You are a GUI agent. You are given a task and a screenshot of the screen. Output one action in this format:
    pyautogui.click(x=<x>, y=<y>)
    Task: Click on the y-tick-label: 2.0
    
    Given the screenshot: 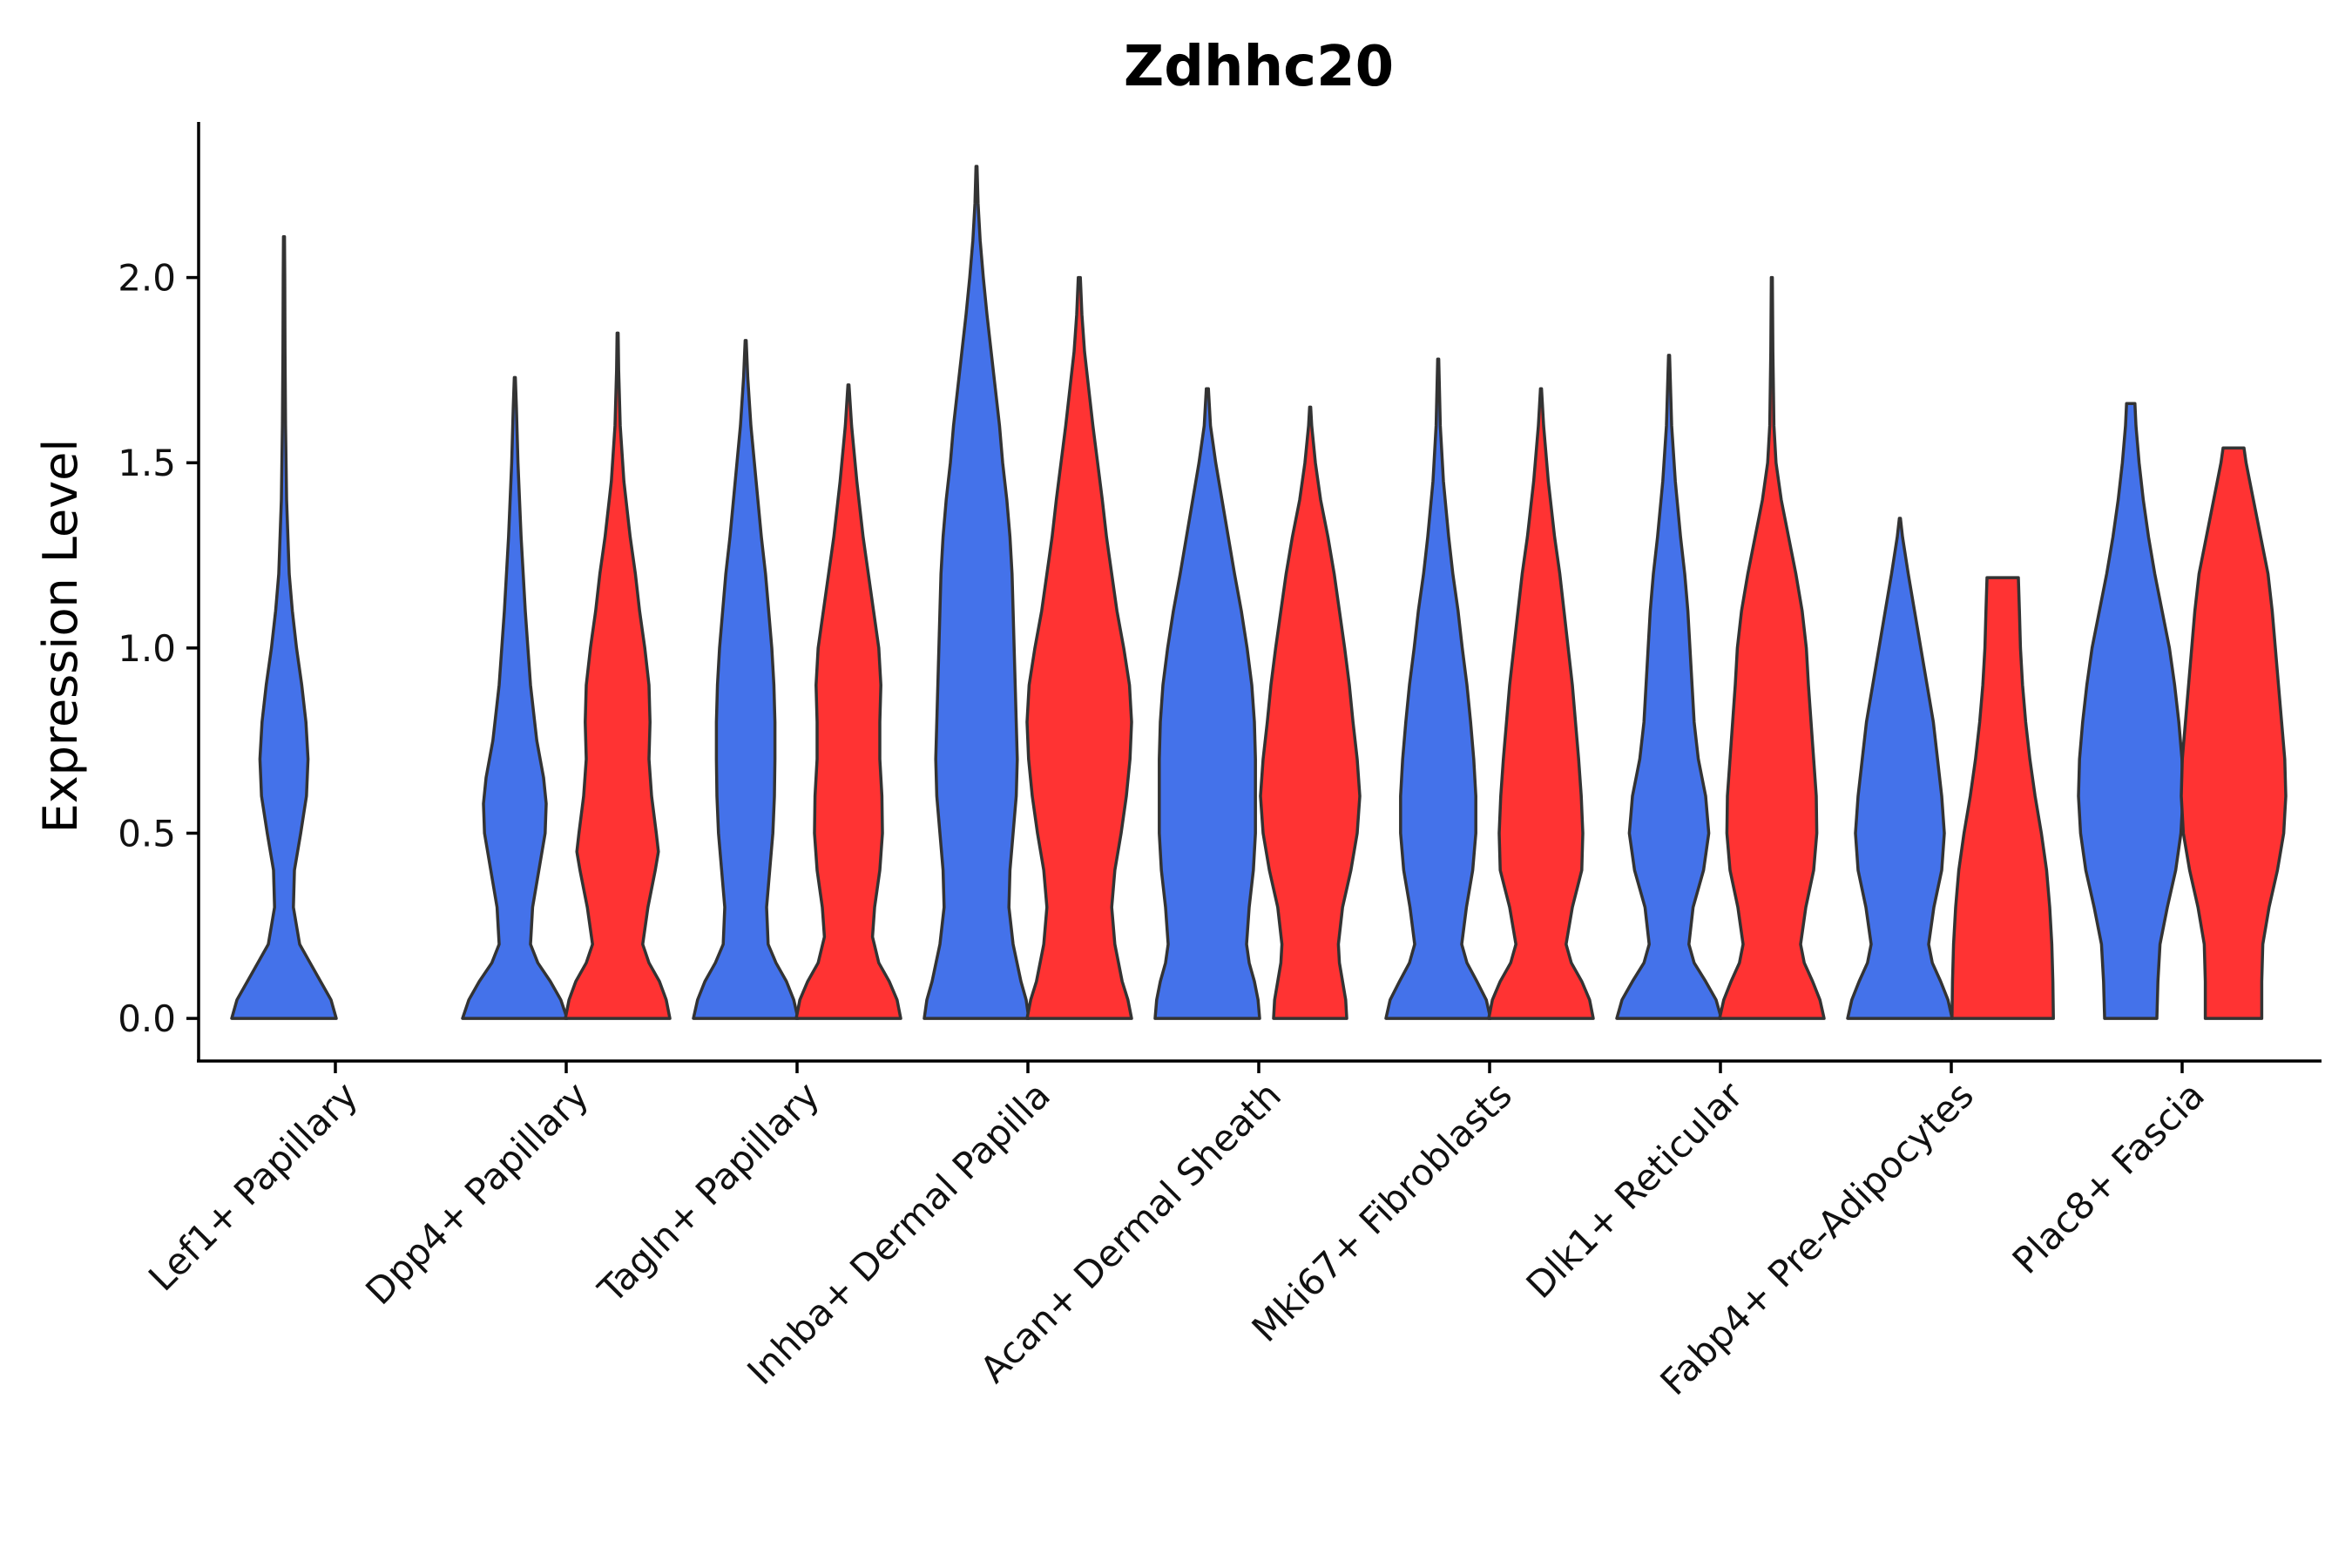 What is the action you would take?
    pyautogui.click(x=147, y=278)
    